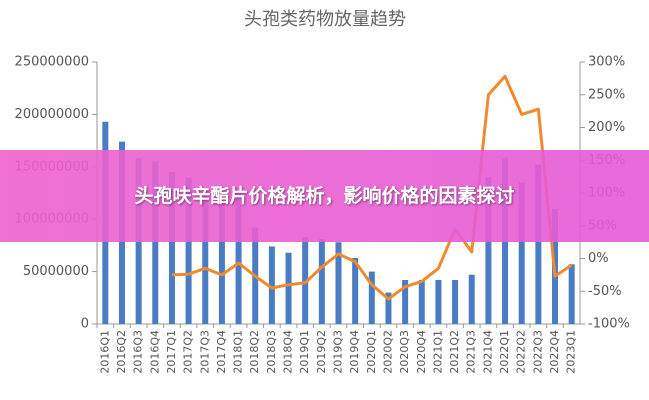 Image resolution: width=649 pixels, height=400 pixels. I want to click on x-tick-label: 2019Q1, so click(304, 352).